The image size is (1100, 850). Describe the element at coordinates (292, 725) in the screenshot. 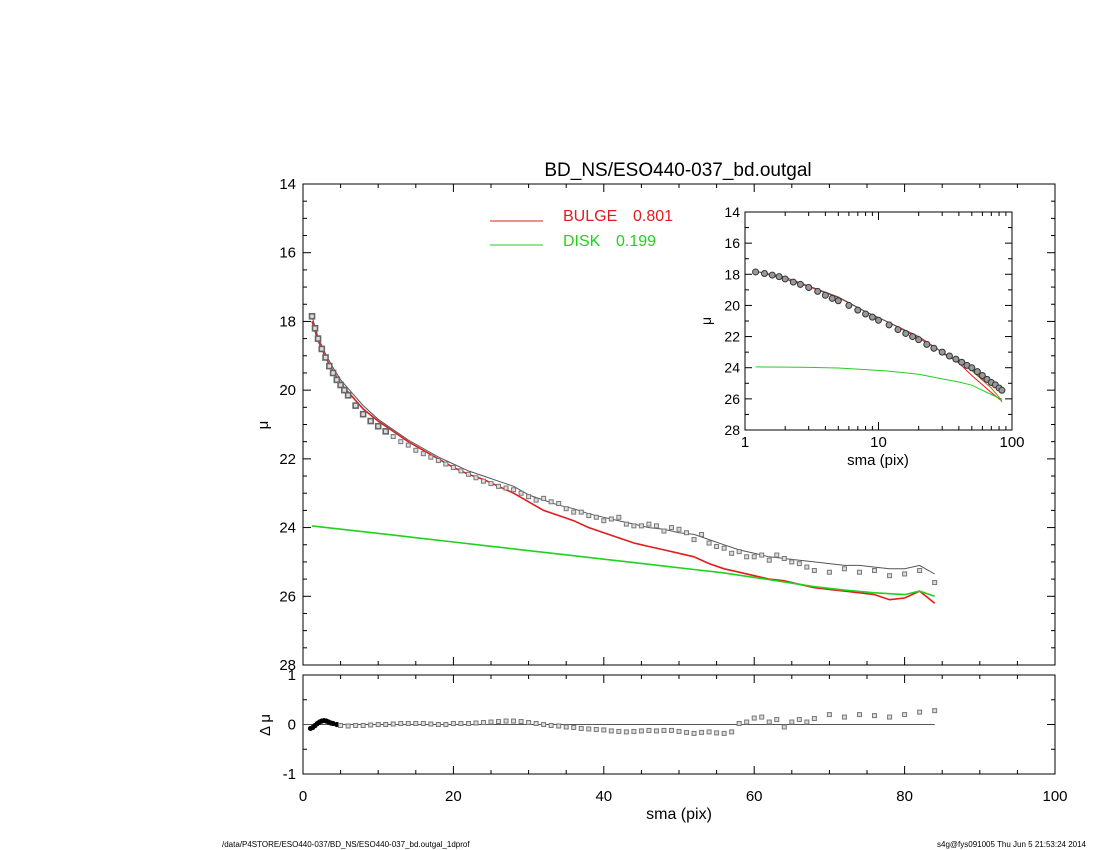

I see `residual-y-tick-label: 0` at that location.